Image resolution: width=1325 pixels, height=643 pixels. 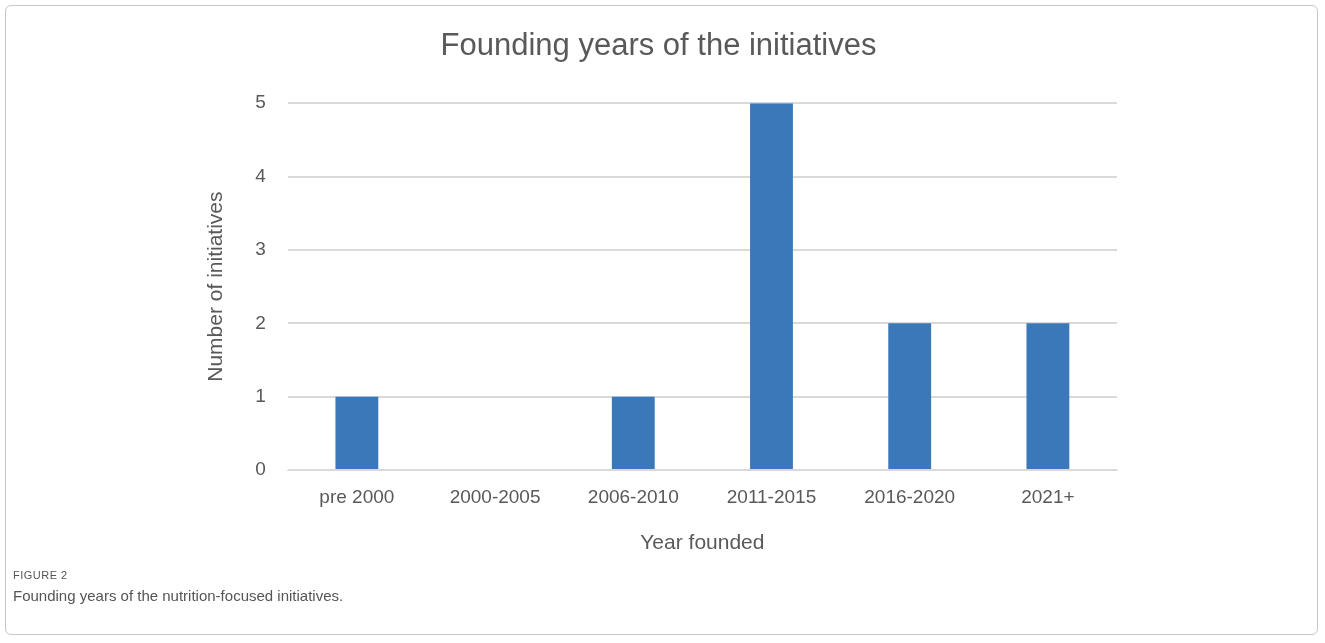 I want to click on y-tick-label: 0, so click(x=260, y=469).